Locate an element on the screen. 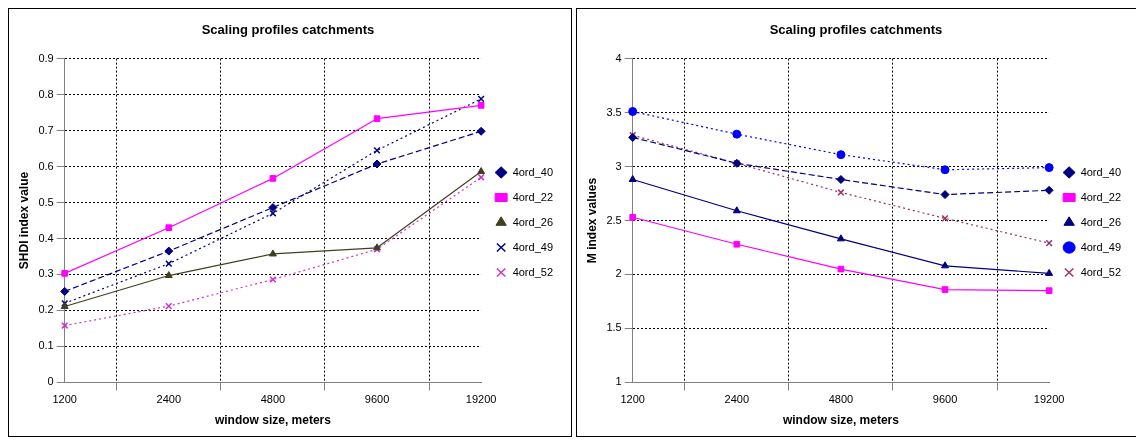 The height and width of the screenshot is (441, 1136). y-axis-title: SHDI index value is located at coordinates (23, 220).